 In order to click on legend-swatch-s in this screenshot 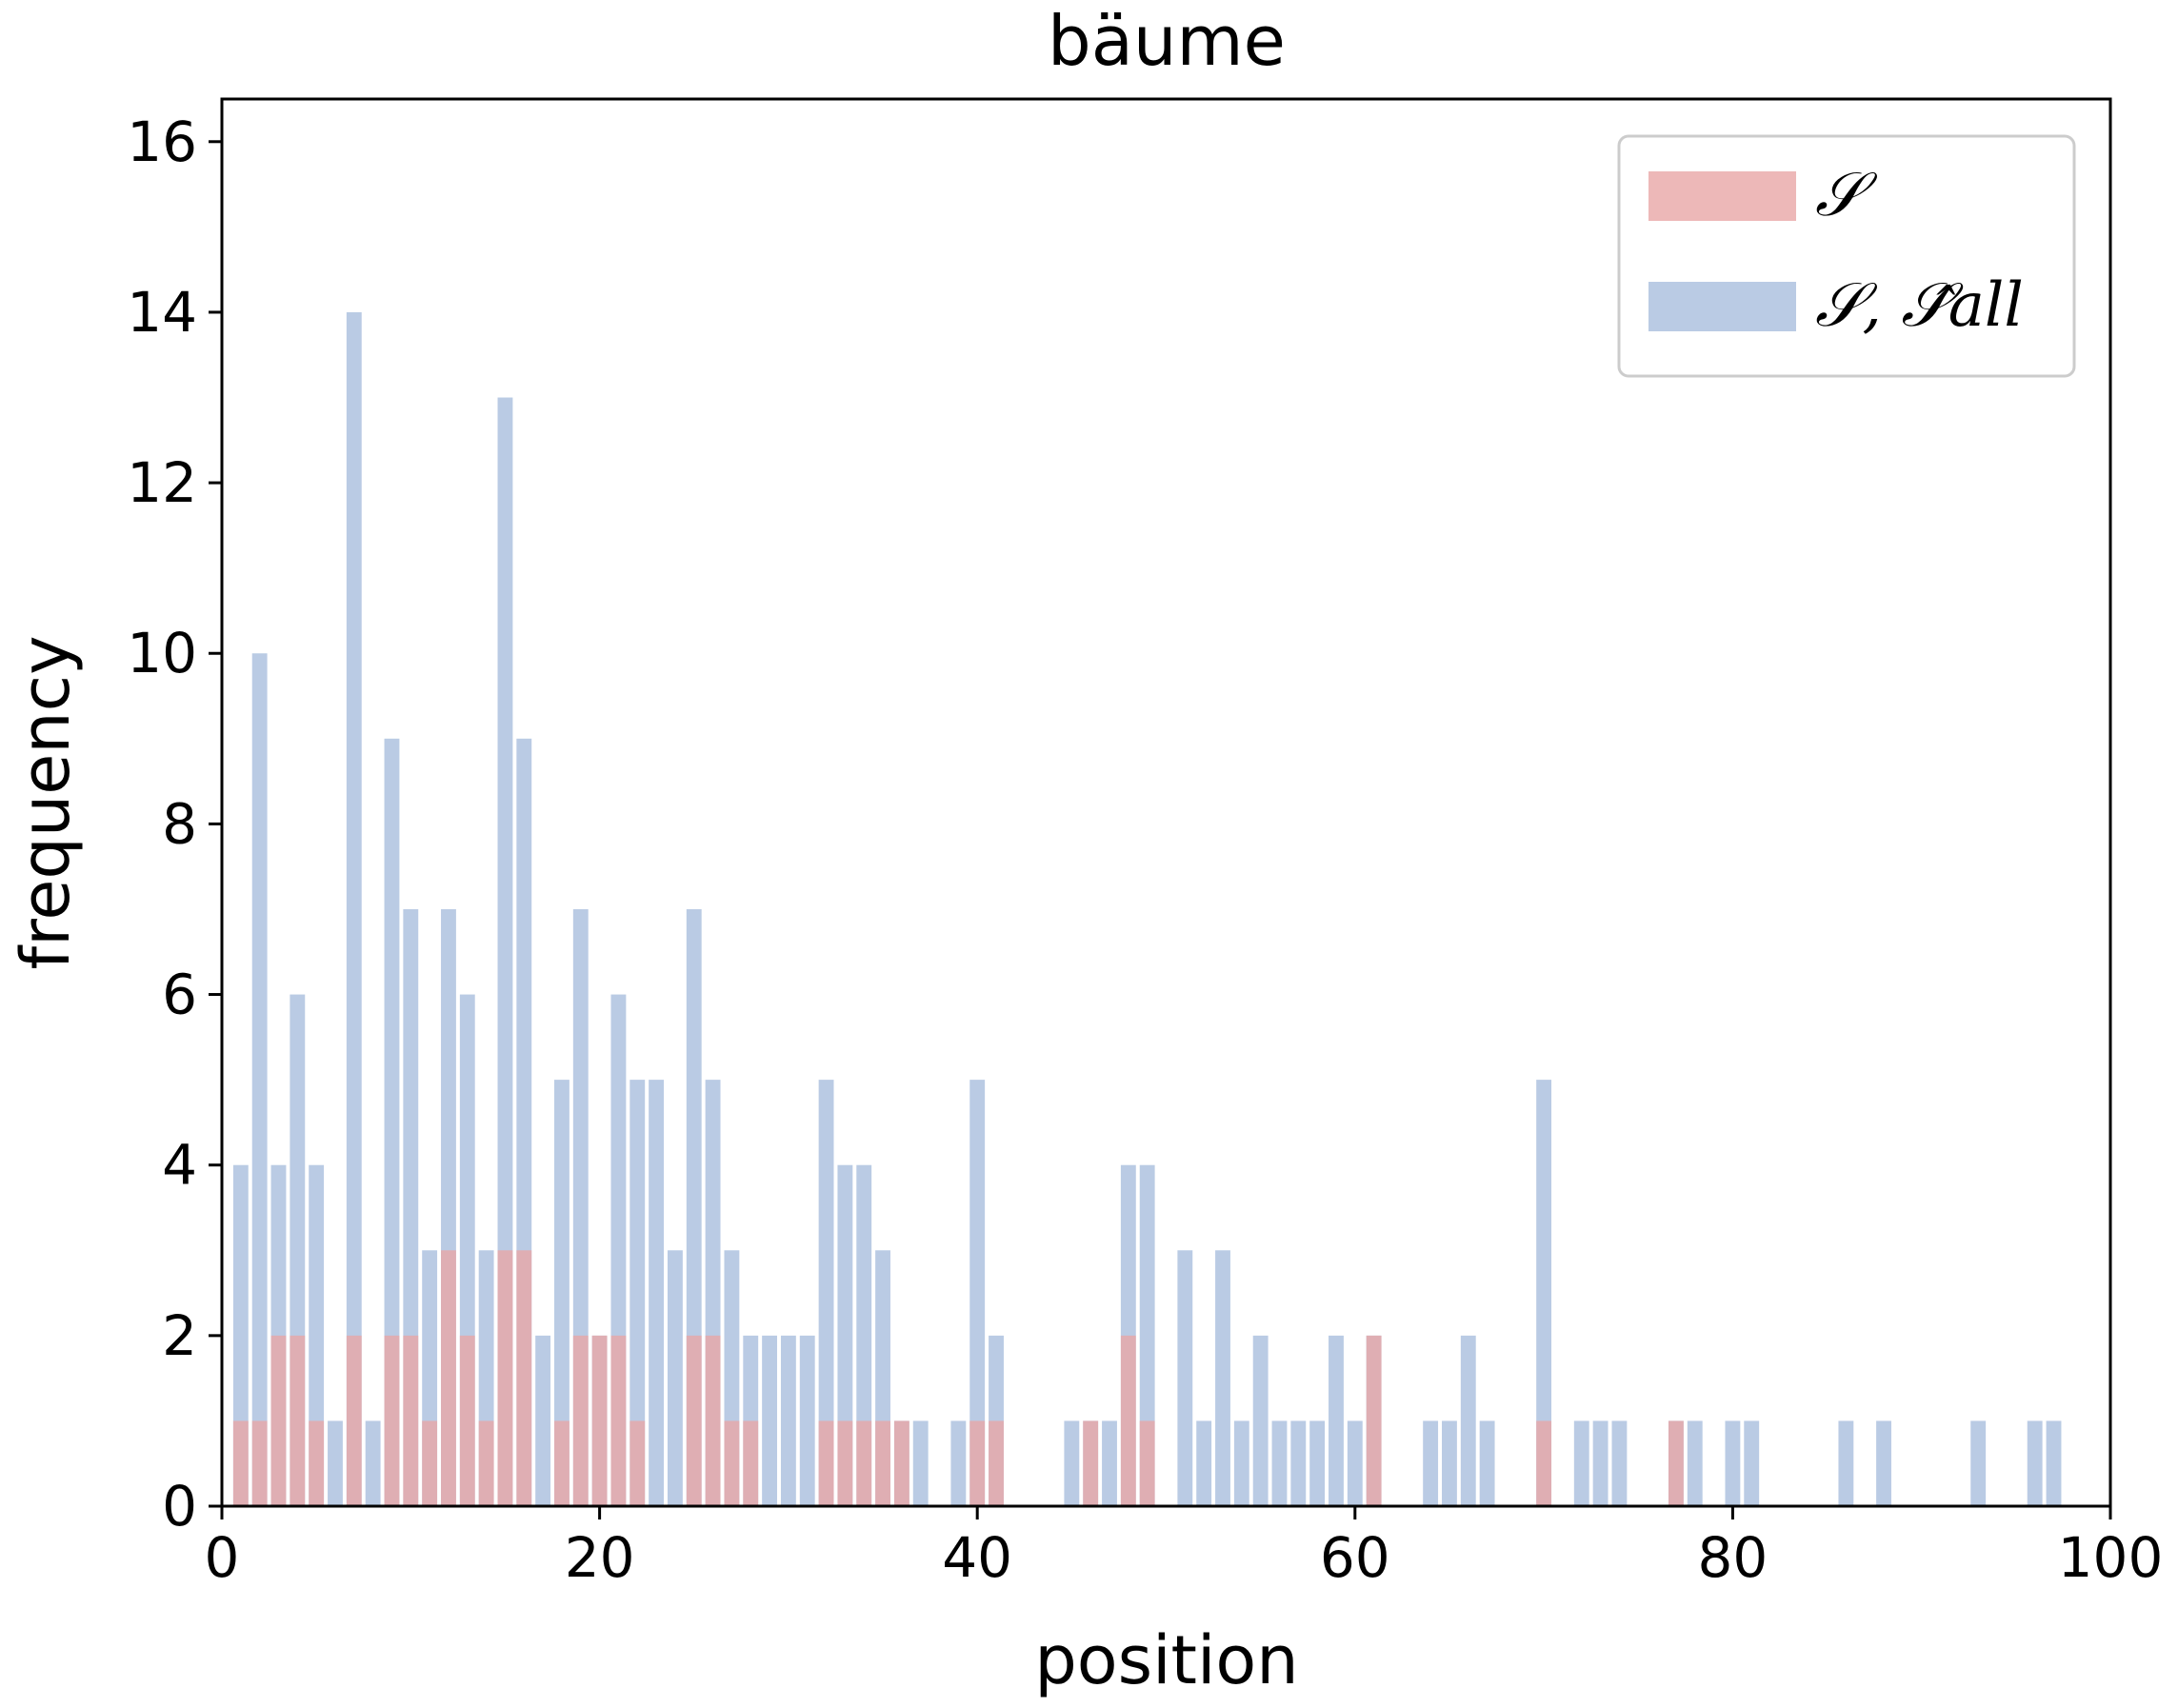, I will do `click(1722, 196)`.